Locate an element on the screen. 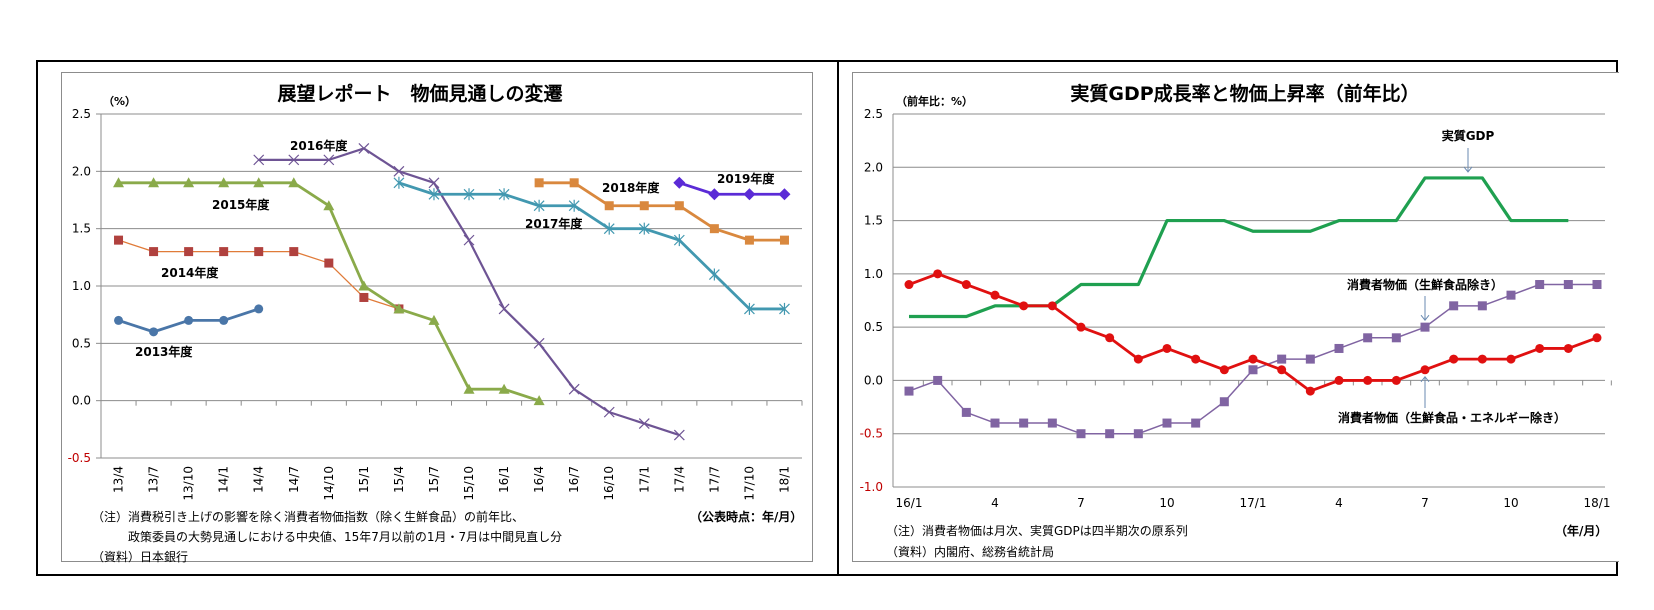  right-x-tick-label: 7 is located at coordinates (1425, 503).